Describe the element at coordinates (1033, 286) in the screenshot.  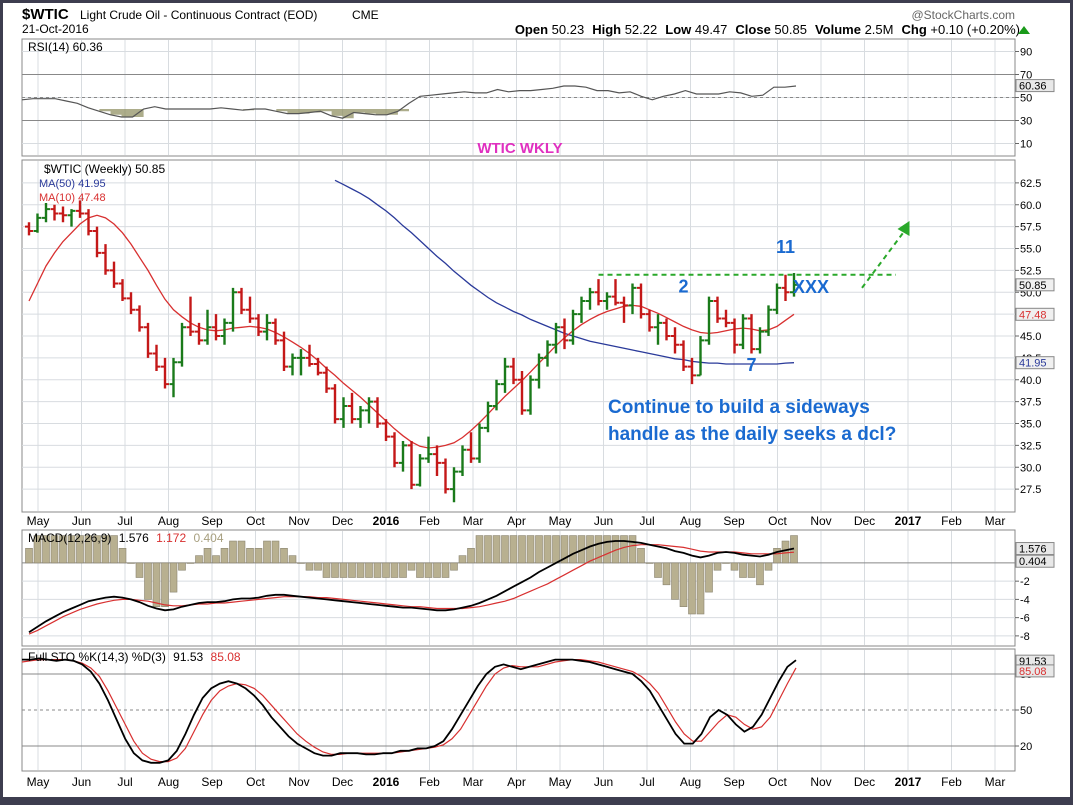
I see `last-price-label: 50.85` at that location.